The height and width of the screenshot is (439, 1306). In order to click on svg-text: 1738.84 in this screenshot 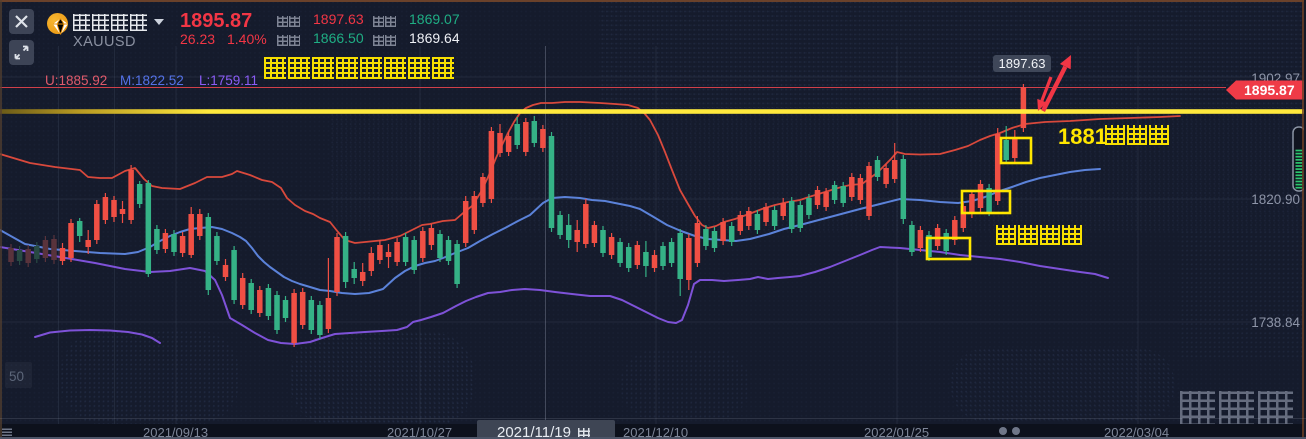, I will do `click(1275, 322)`.